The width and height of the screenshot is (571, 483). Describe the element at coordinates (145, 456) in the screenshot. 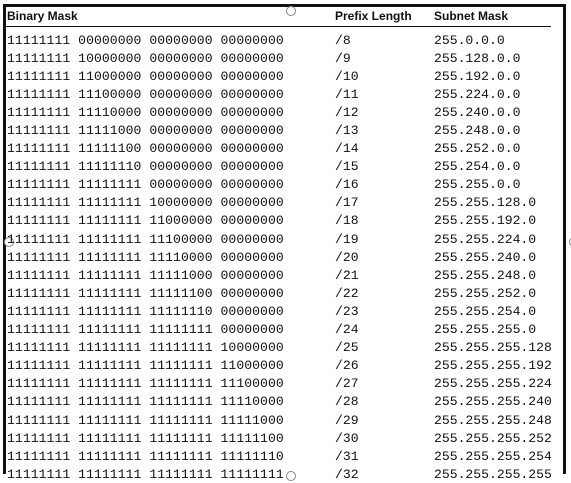

I see `binary-mask-cell: 11111111 11111111 11111111 11111110` at that location.